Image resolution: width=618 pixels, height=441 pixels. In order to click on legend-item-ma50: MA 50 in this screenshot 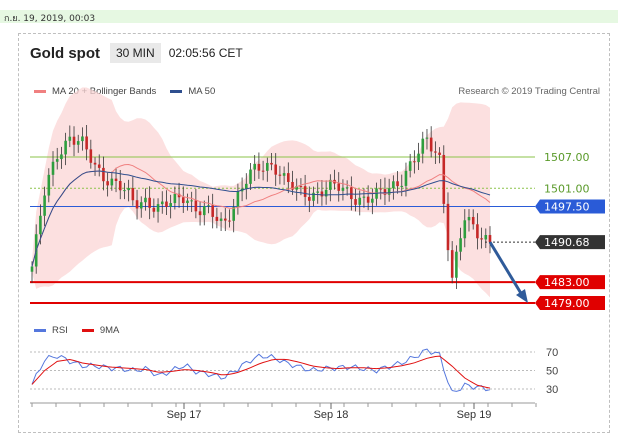, I will do `click(192, 91)`.